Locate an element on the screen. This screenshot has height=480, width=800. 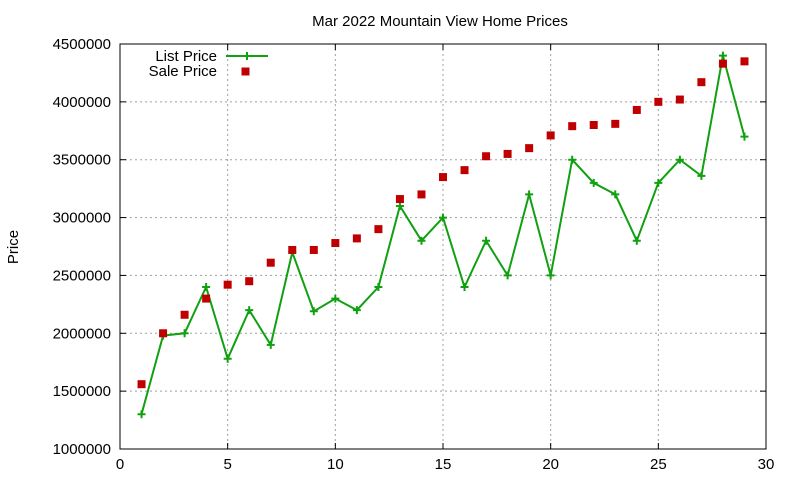
y-tick-label: 3500000 is located at coordinates (82, 160).